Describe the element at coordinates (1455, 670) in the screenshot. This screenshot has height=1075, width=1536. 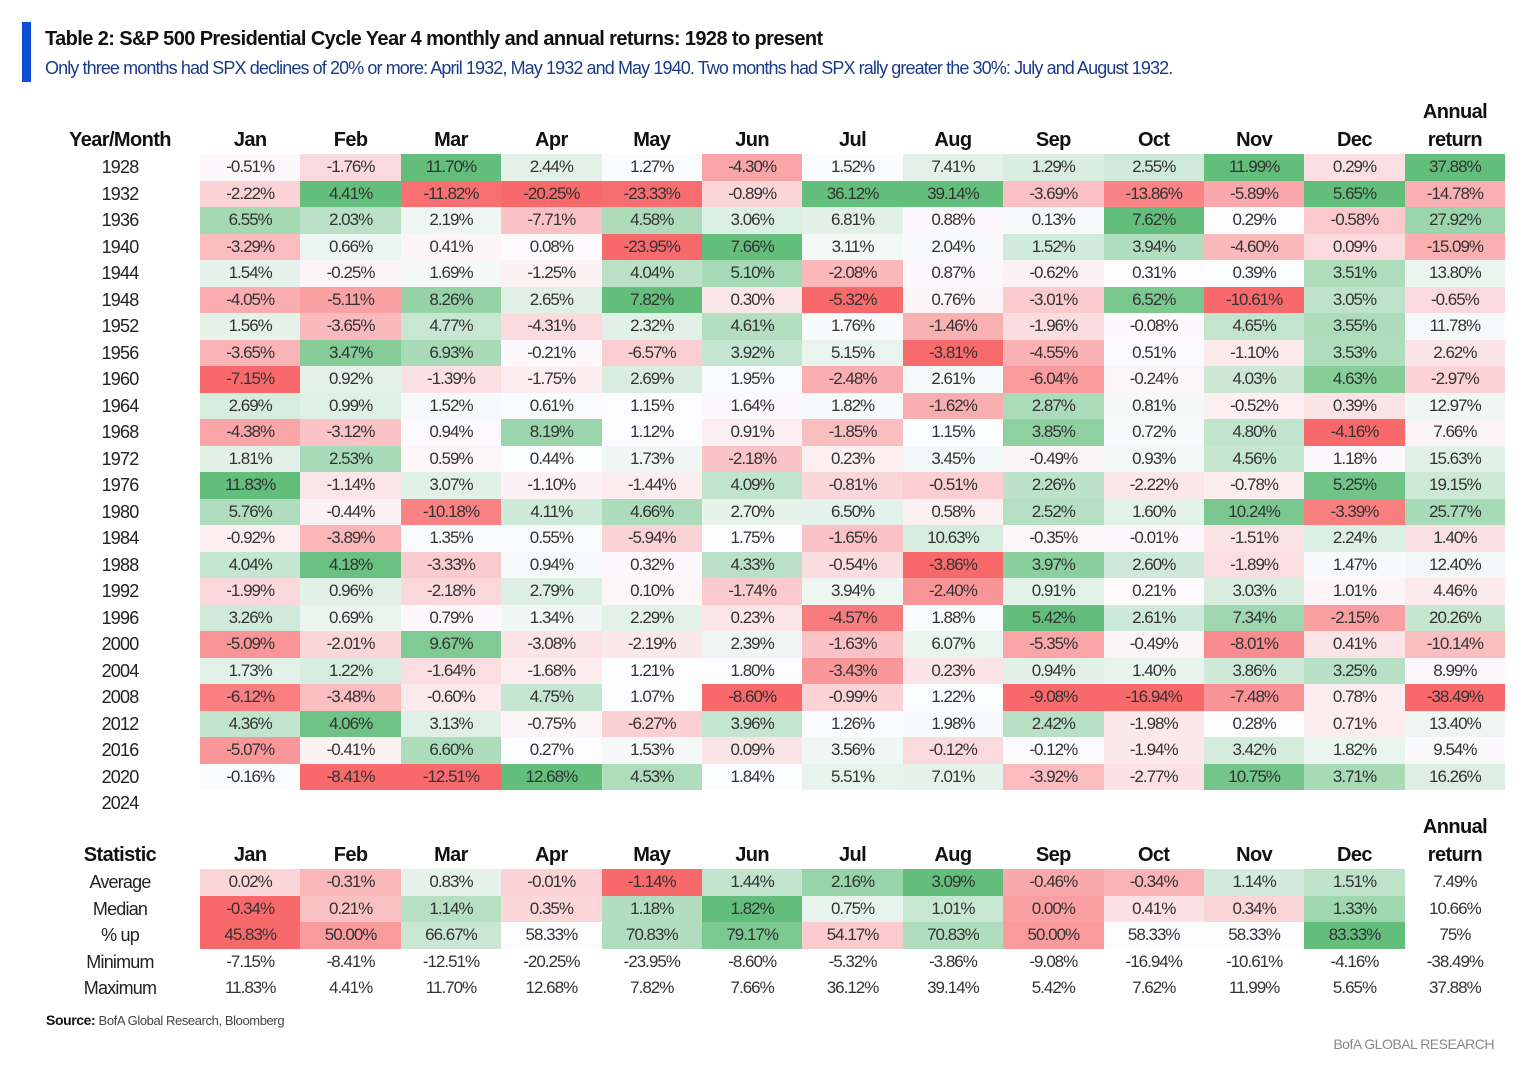
I see `heatmap-cell: 8.99%` at that location.